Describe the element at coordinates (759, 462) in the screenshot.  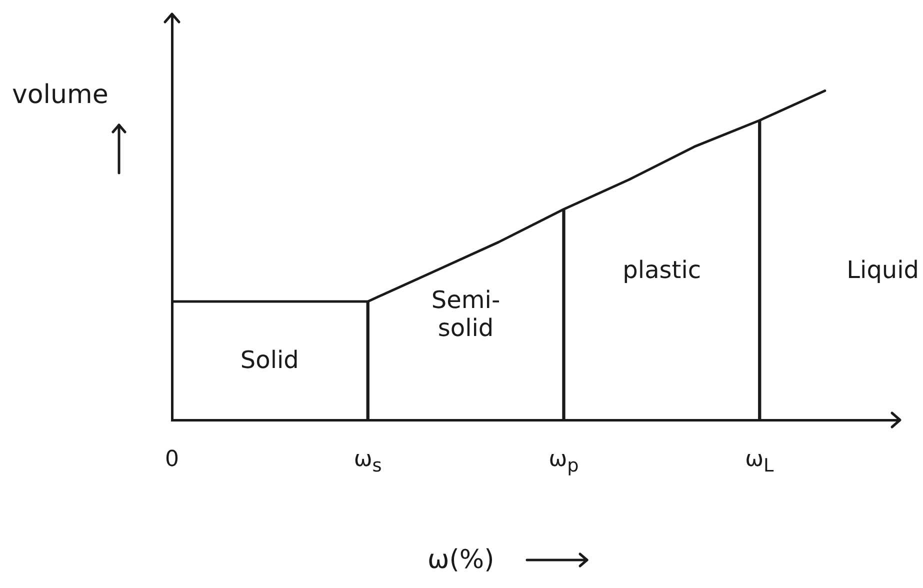
I see `x-tick-label: ω$_{L}$` at that location.